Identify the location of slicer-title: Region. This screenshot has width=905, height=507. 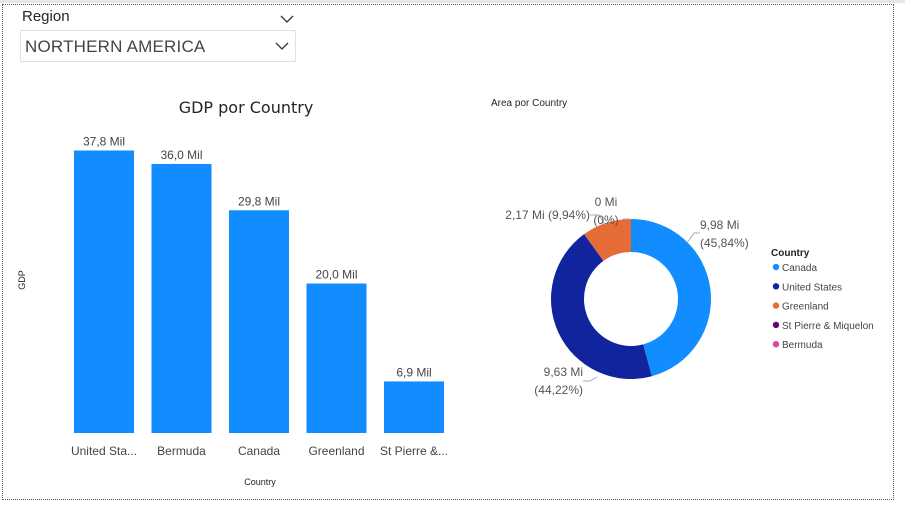
(46, 16).